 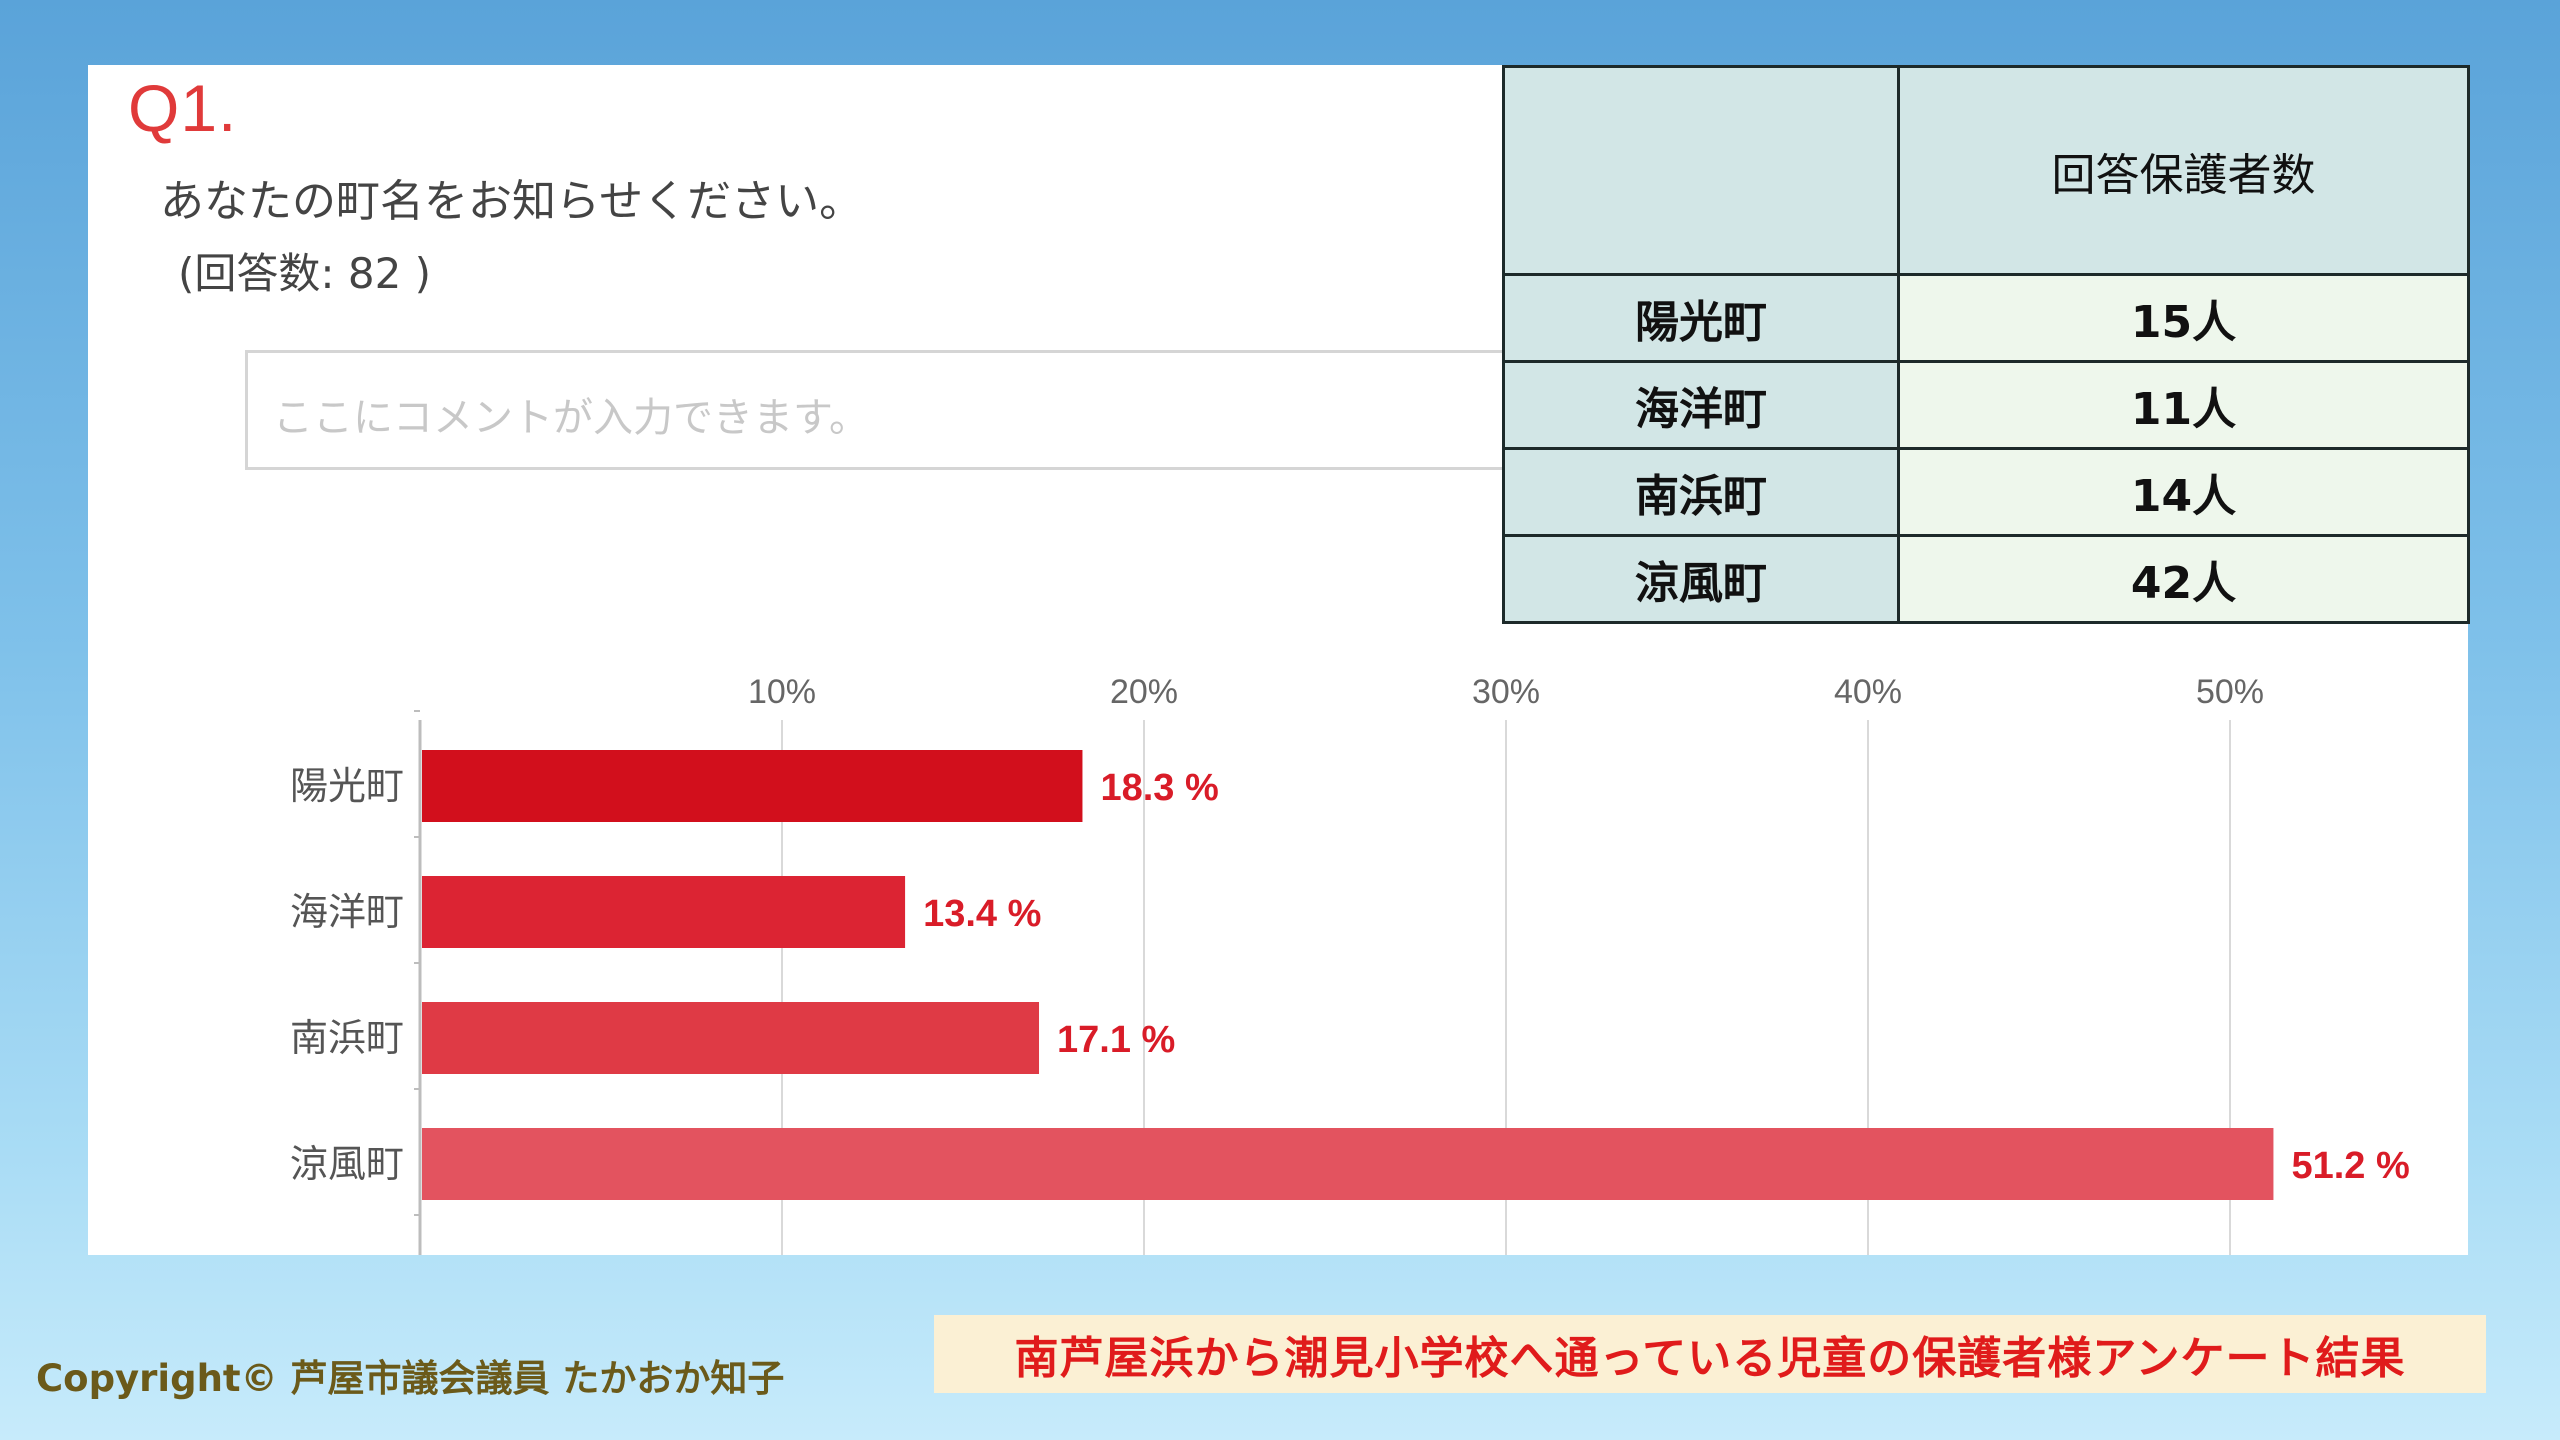 I want to click on table-row: 南浜町 14人, so click(x=1986, y=492).